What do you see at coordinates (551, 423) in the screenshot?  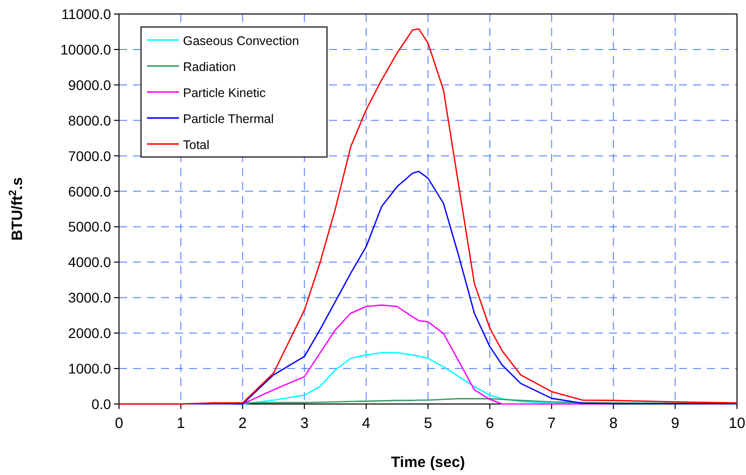 I see `x-tick-label: 7` at bounding box center [551, 423].